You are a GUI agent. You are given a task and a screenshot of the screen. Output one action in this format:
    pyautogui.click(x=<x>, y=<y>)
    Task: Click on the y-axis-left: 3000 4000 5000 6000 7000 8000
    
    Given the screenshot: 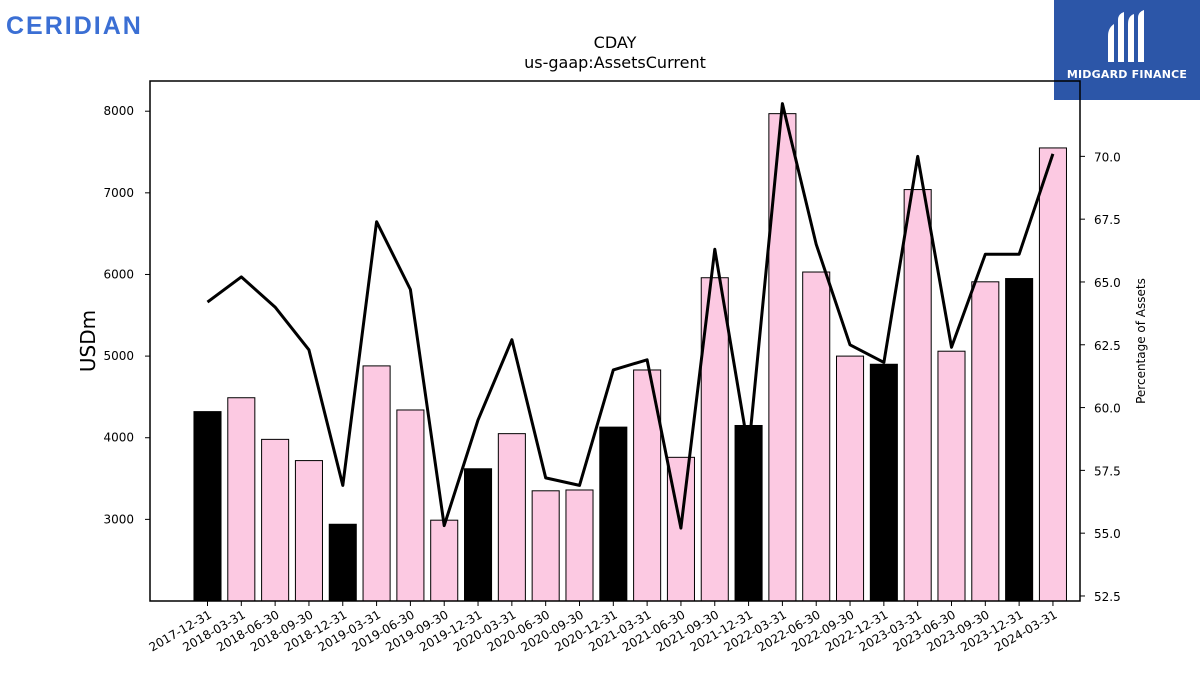 What is the action you would take?
    pyautogui.click(x=126, y=315)
    